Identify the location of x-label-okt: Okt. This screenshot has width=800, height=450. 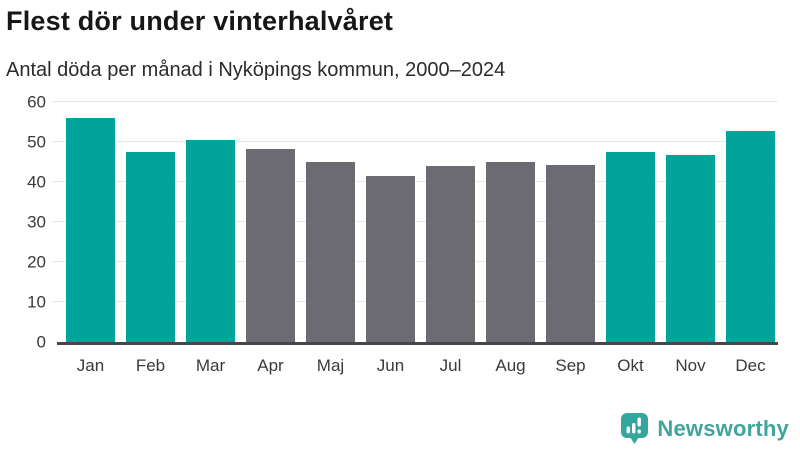
(630, 365).